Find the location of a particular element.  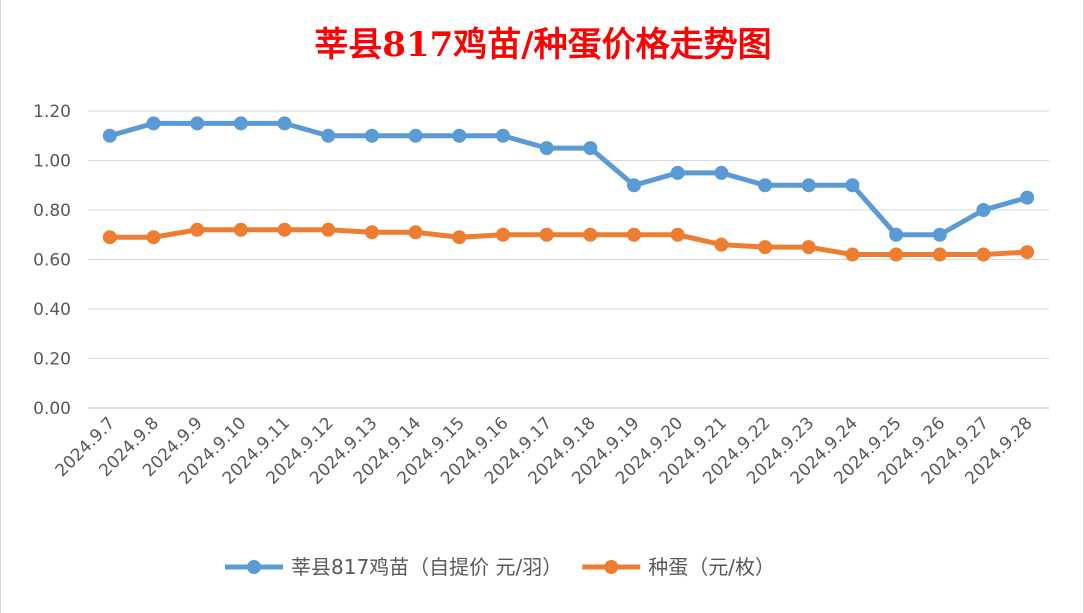

y-tick-label: 1.00 is located at coordinates (52, 162).